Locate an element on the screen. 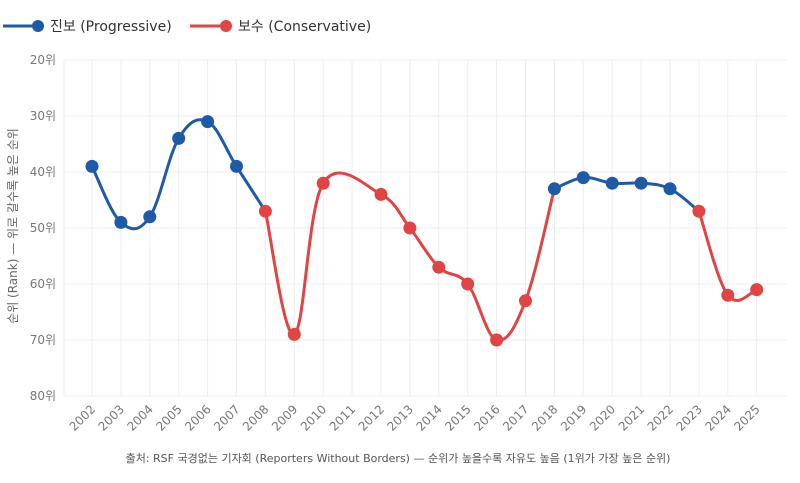 The width and height of the screenshot is (800, 483). conservative-point-2014 is located at coordinates (439, 267).